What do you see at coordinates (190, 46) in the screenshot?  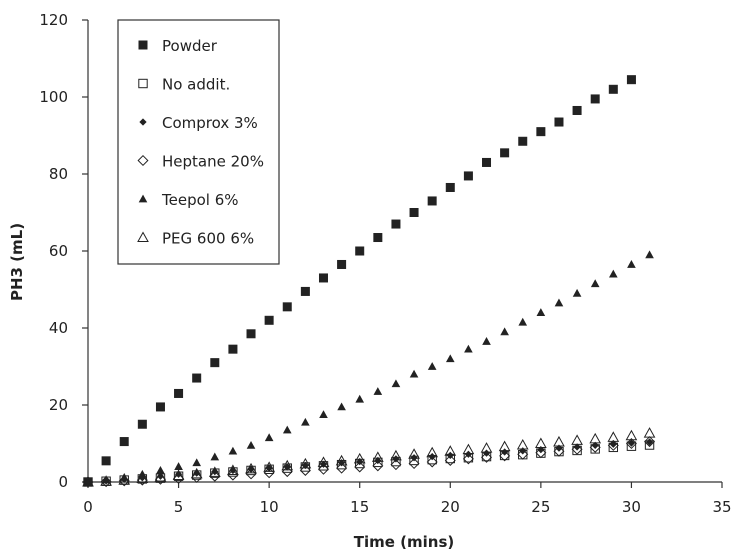 I see `legend-label: Powder` at bounding box center [190, 46].